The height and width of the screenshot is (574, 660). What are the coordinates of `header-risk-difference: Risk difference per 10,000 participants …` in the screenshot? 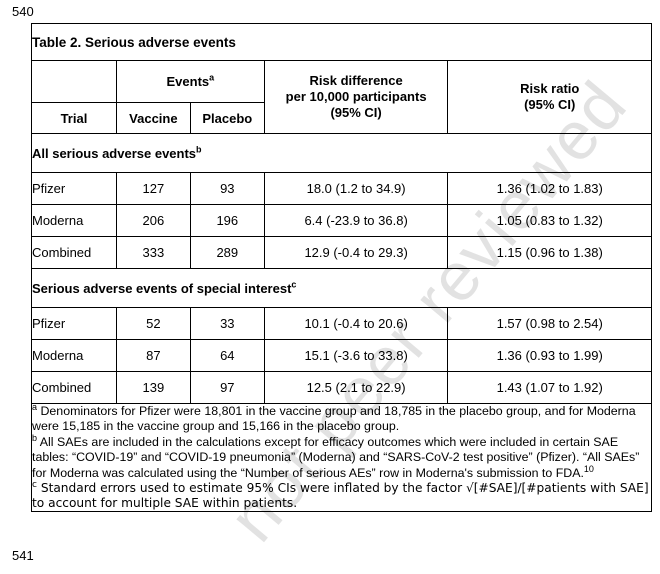 It's located at (356, 97).